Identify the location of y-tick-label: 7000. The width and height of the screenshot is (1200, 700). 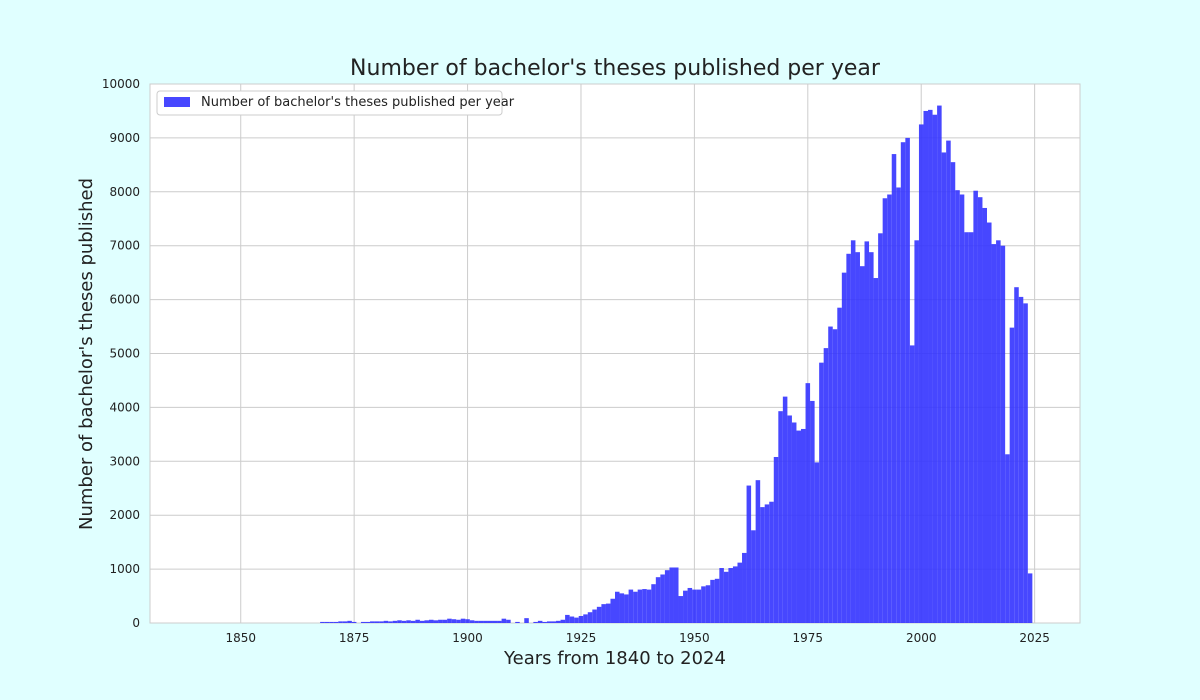
(124, 246).